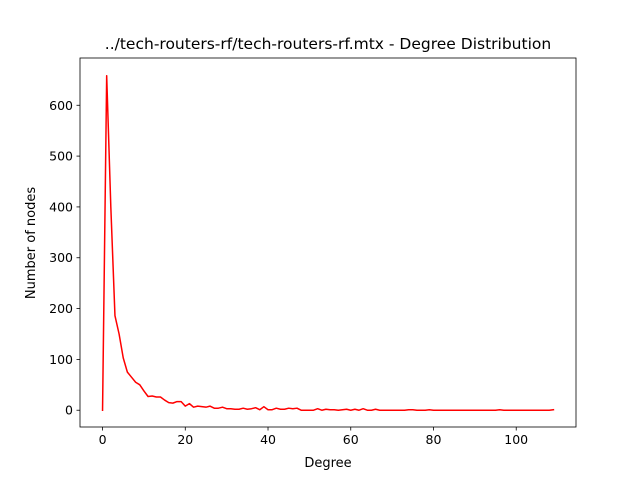 This screenshot has width=640, height=480. Describe the element at coordinates (31, 243) in the screenshot. I see `y-axis-label: Number of nodes` at that location.